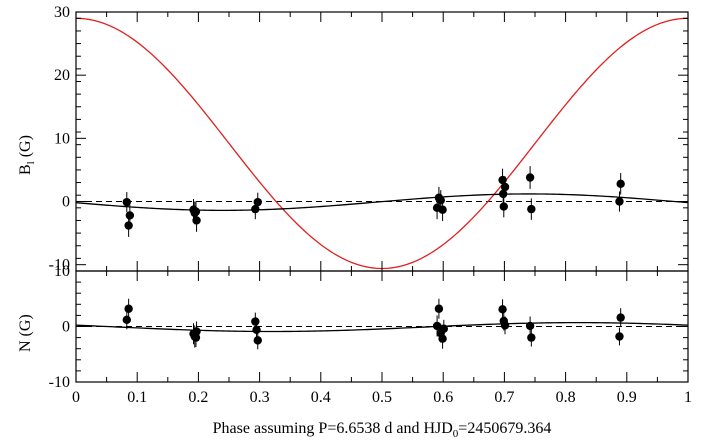 This screenshot has height=441, width=712. I want to click on bottom-plot-area, so click(382, 324).